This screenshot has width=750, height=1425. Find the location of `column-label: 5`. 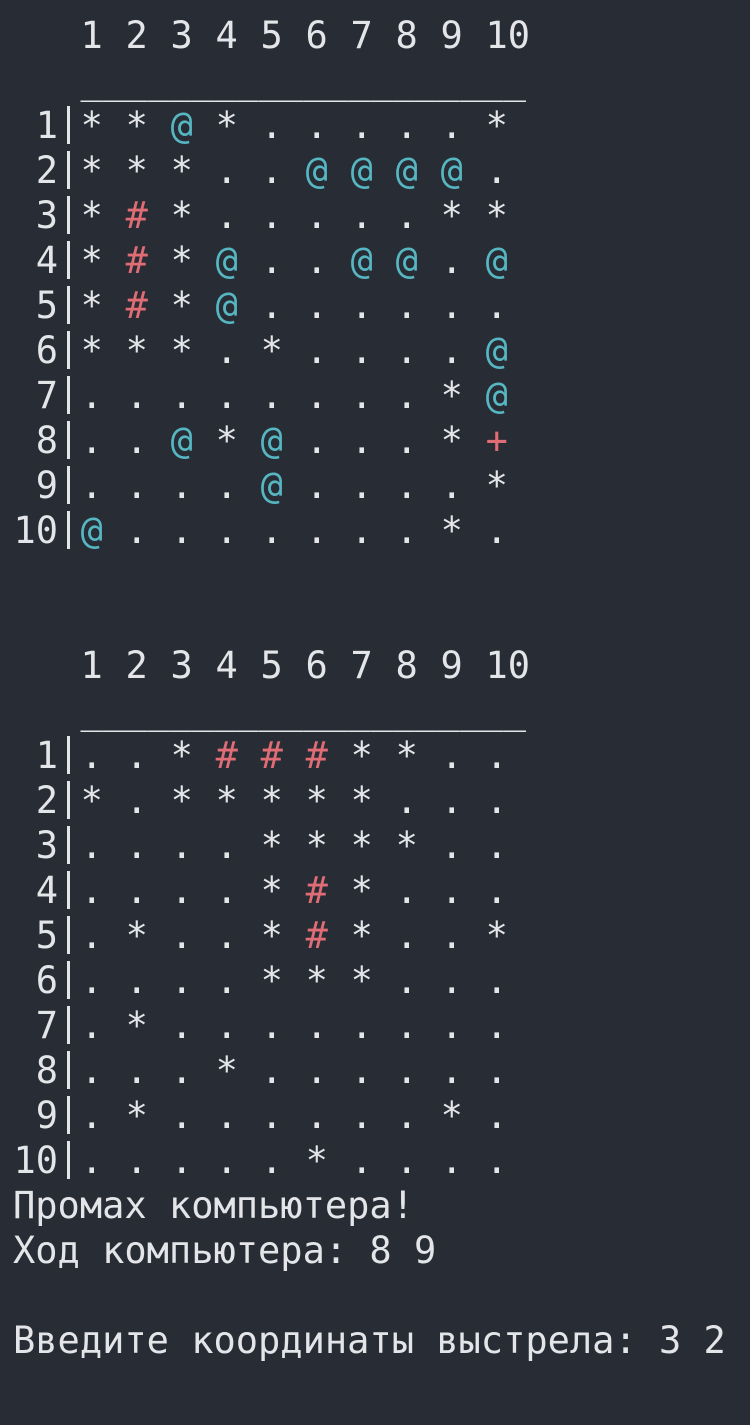

column-label: 5 is located at coordinates (271, 35).